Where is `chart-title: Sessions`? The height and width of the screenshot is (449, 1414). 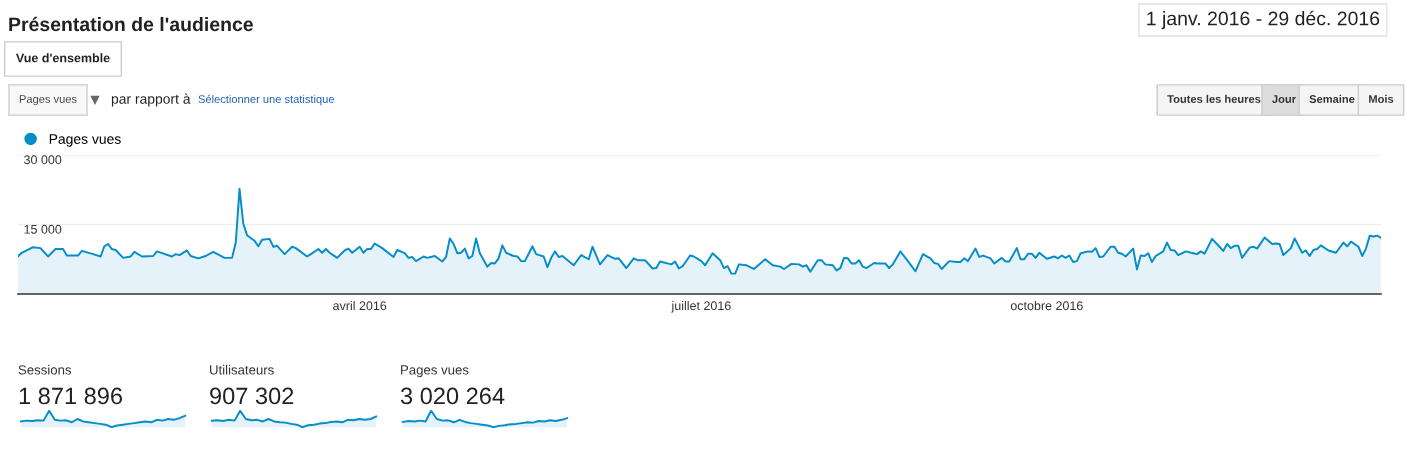
chart-title: Sessions is located at coordinates (45, 369).